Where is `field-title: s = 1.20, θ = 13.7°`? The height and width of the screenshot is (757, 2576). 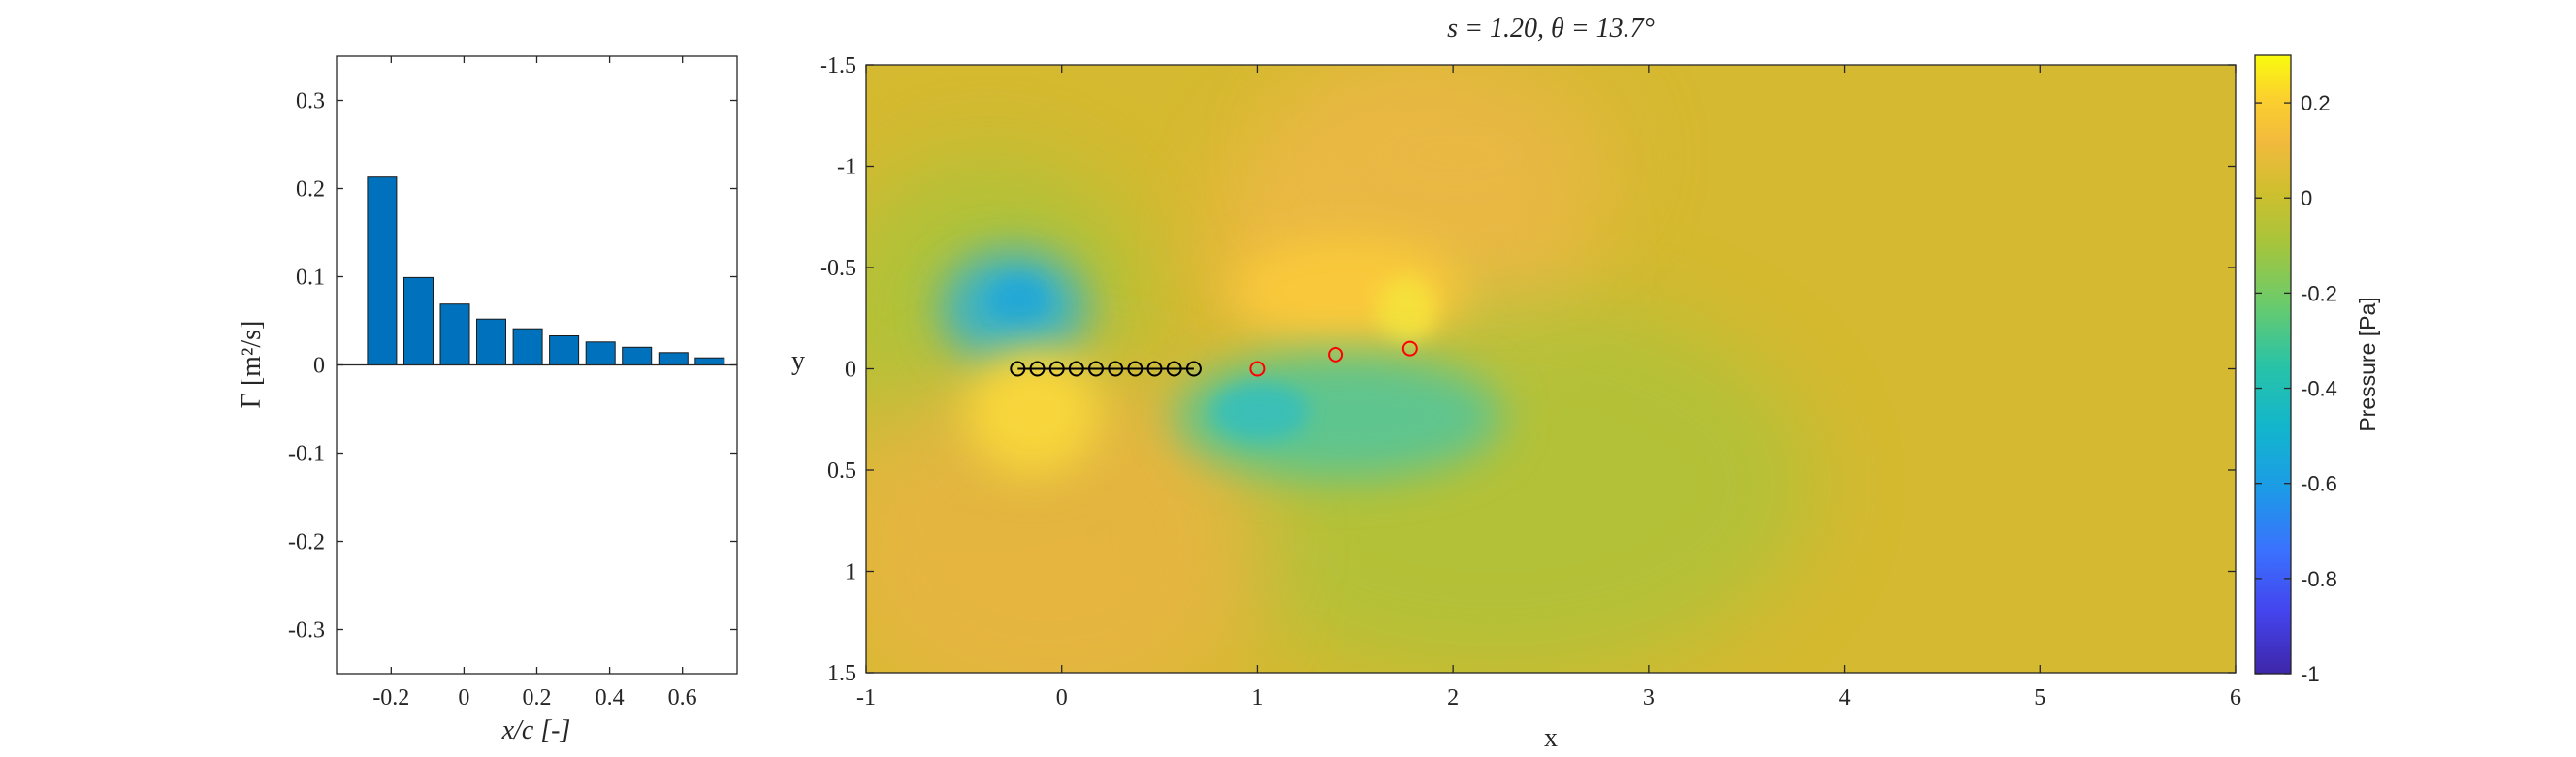 field-title: s = 1.20, θ = 13.7° is located at coordinates (1551, 29).